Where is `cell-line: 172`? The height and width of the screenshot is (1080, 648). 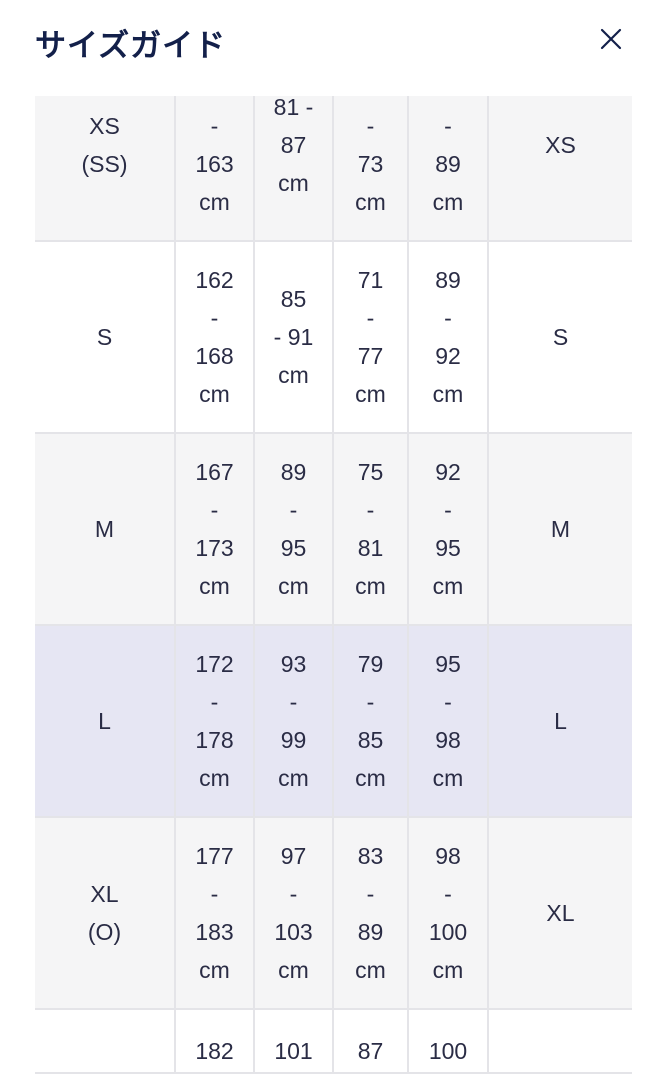
cell-line: 172 is located at coordinates (214, 664).